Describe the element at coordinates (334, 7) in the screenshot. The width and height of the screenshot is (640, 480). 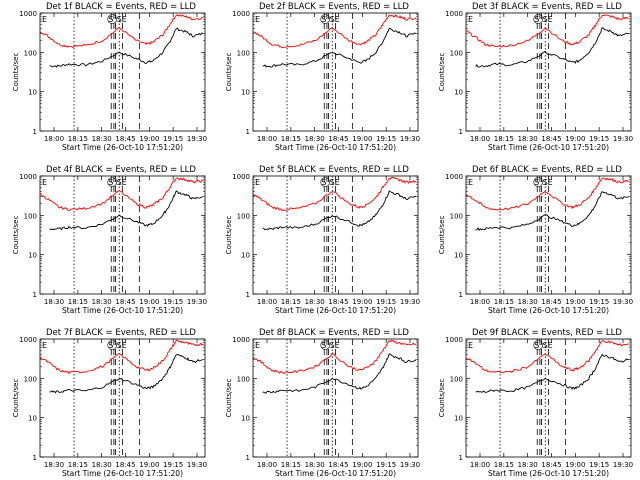
I see `panel-title: Det 2f BLACK = Events, RED = LLD` at that location.